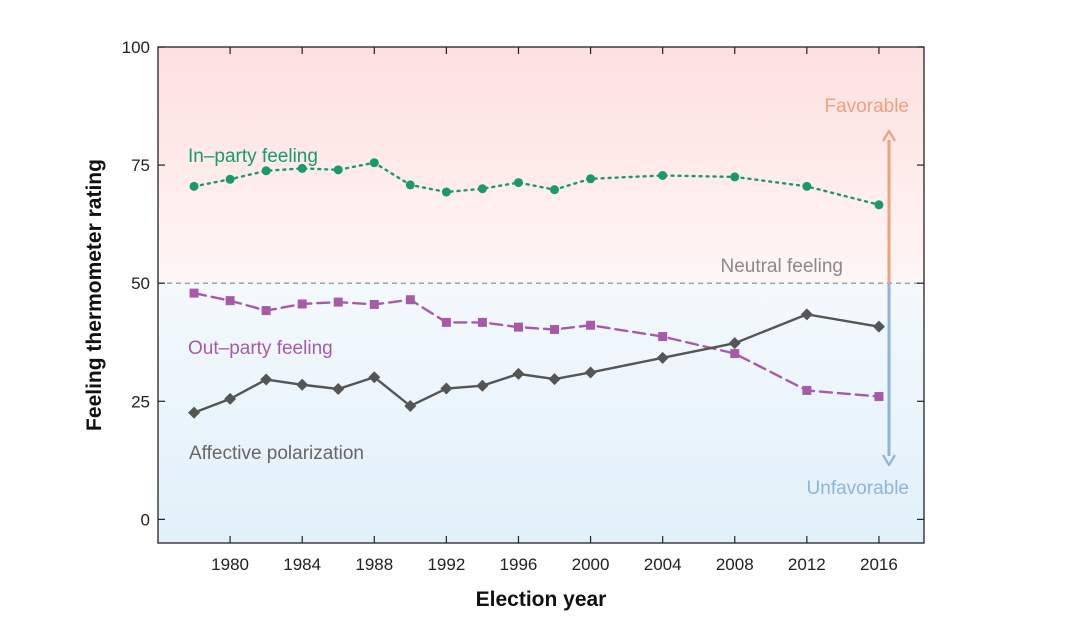 This screenshot has height=628, width=1089. Describe the element at coordinates (302, 564) in the screenshot. I see `x-tick-label: 1984` at that location.